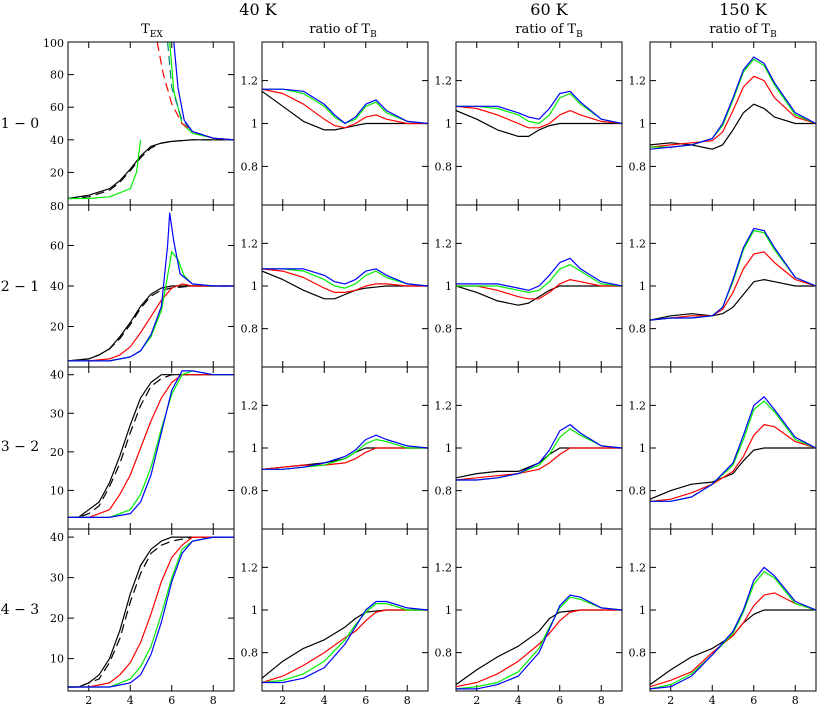 This screenshot has height=706, width=832. I want to click on panel-ratio-150k-row-4: 0.8 1 1.2 2 4 6 8, so click(723, 617).